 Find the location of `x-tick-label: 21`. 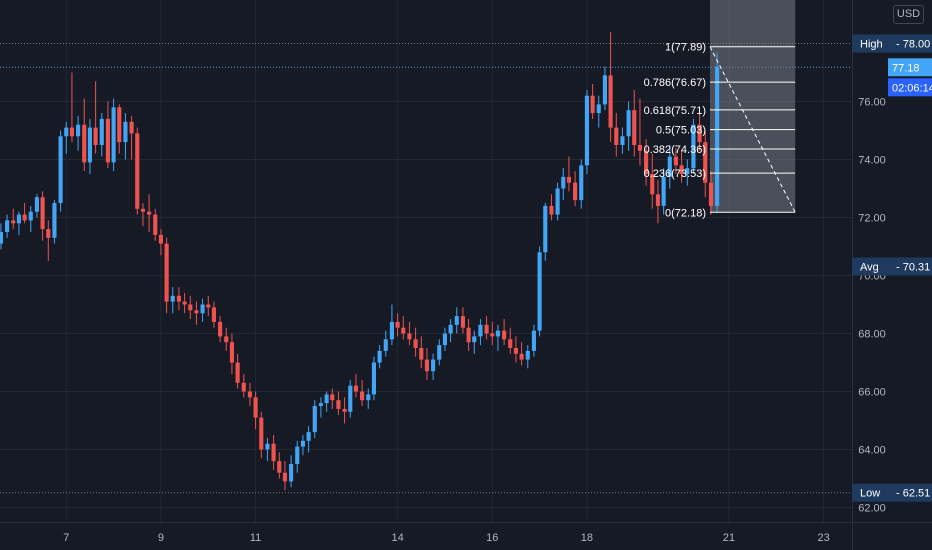

x-tick-label: 21 is located at coordinates (729, 538).